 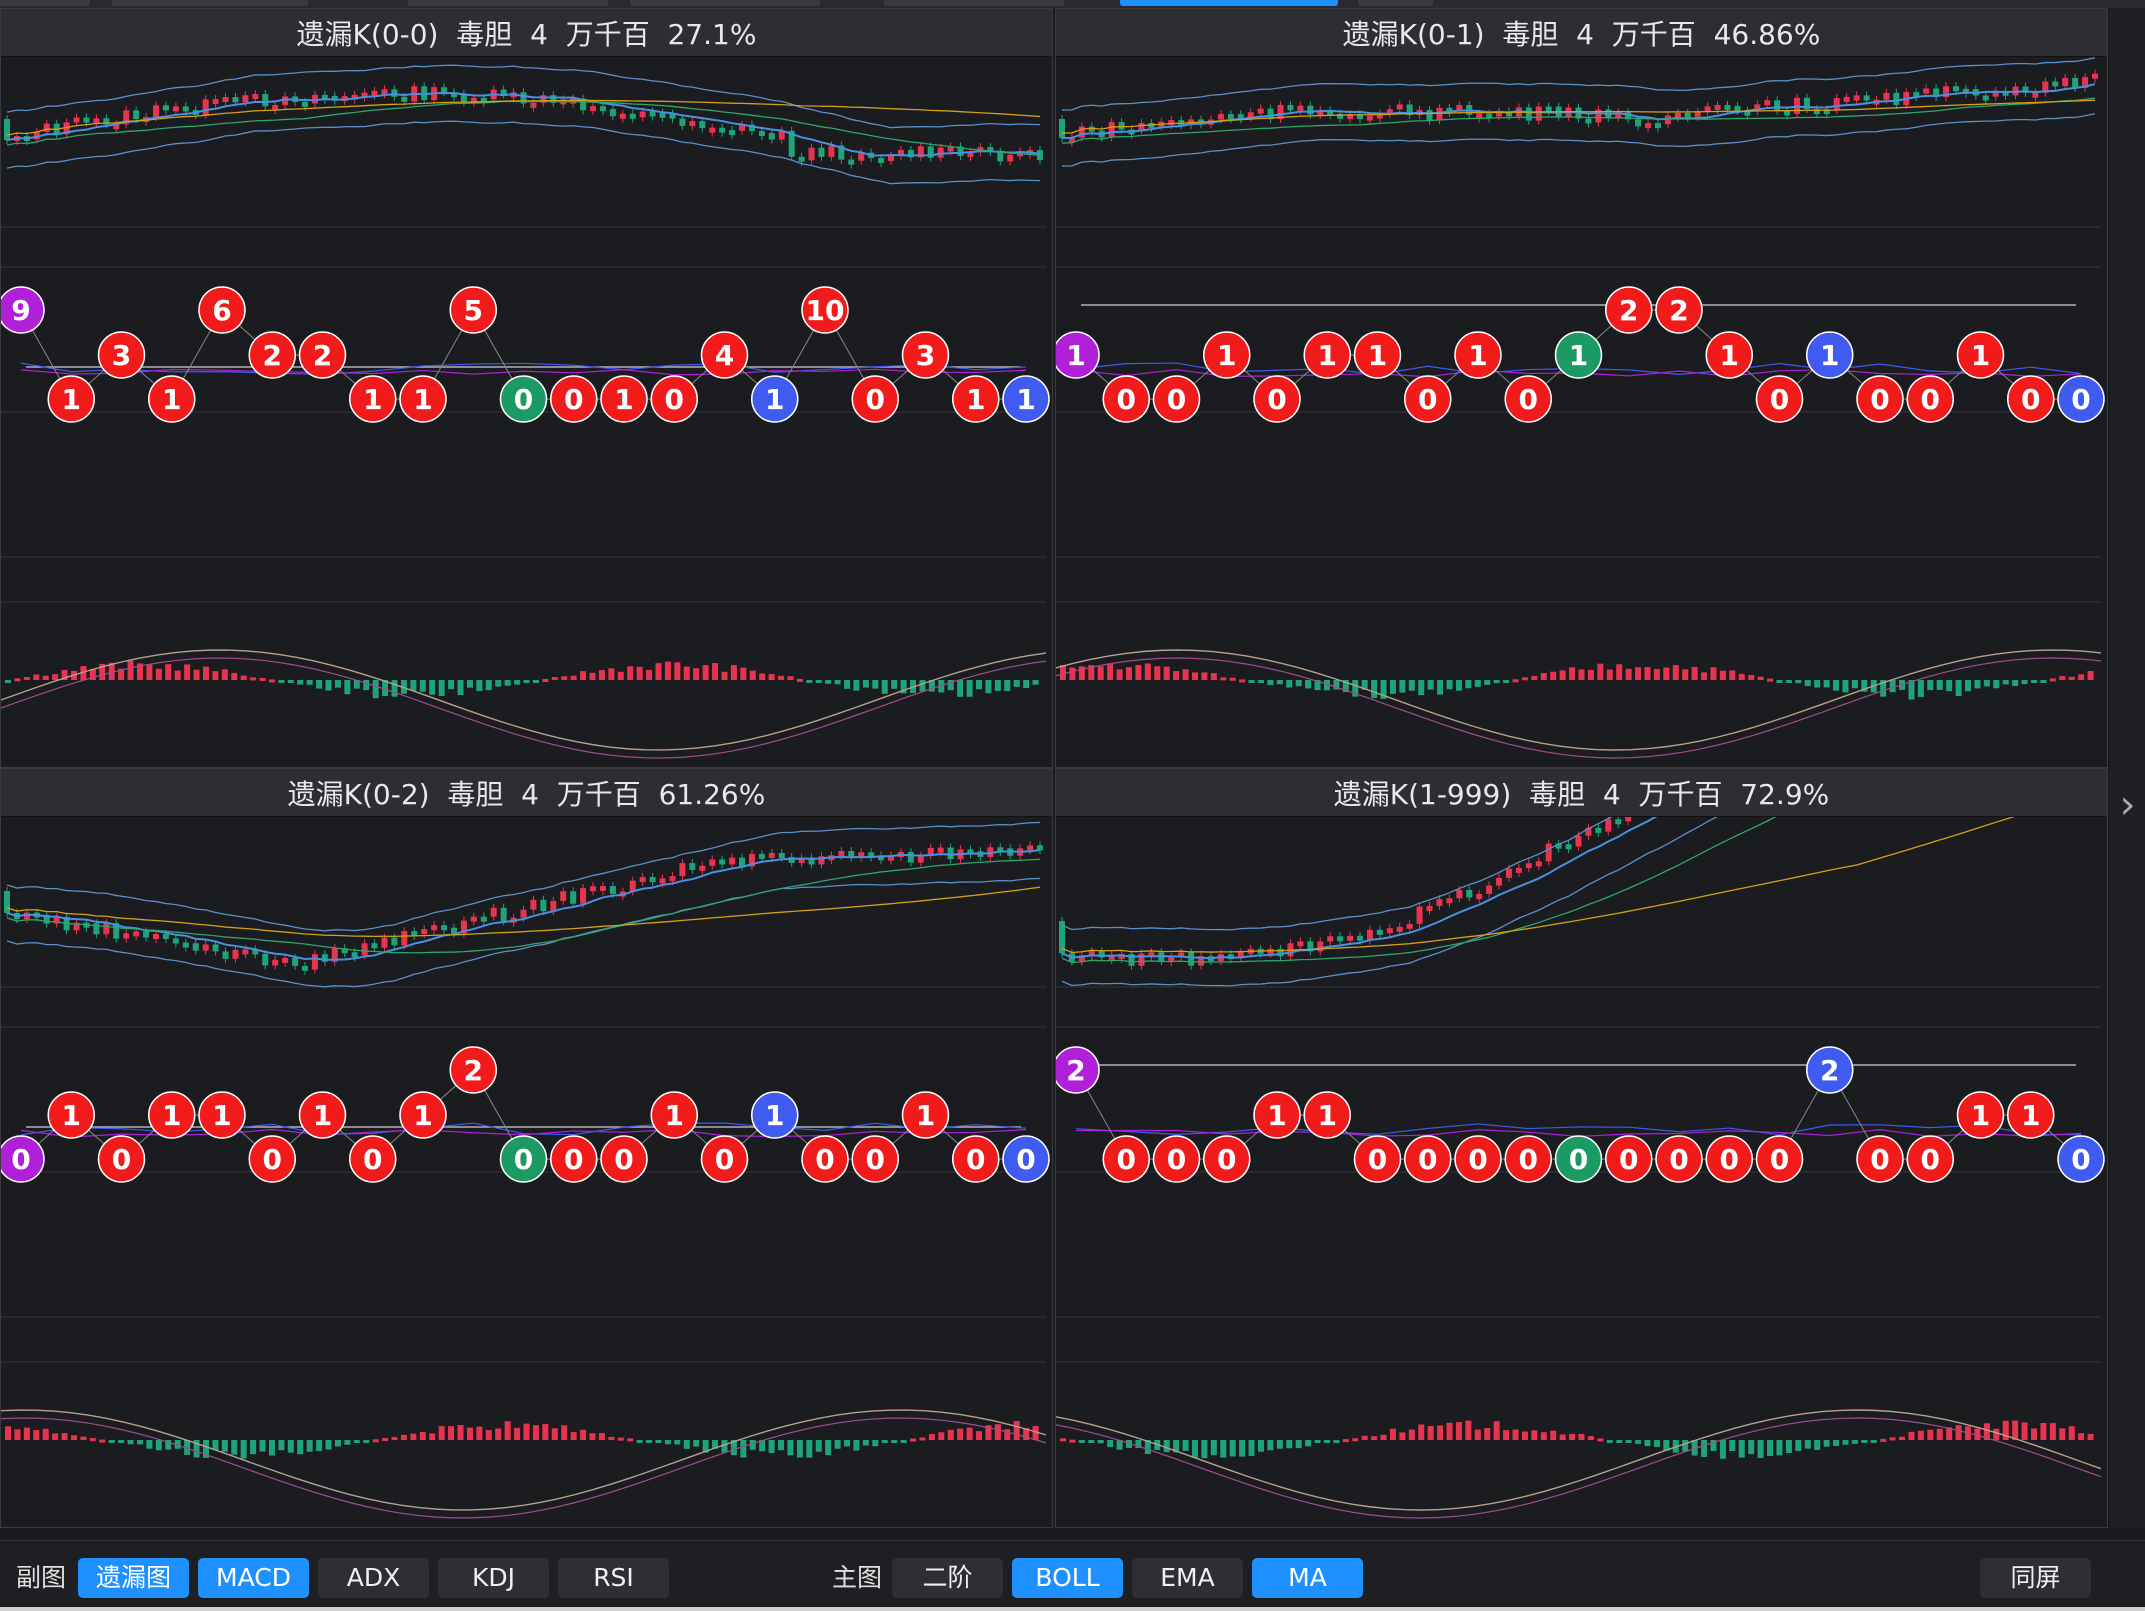 What do you see at coordinates (473, 310) in the screenshot?
I see `omission-node: 5` at bounding box center [473, 310].